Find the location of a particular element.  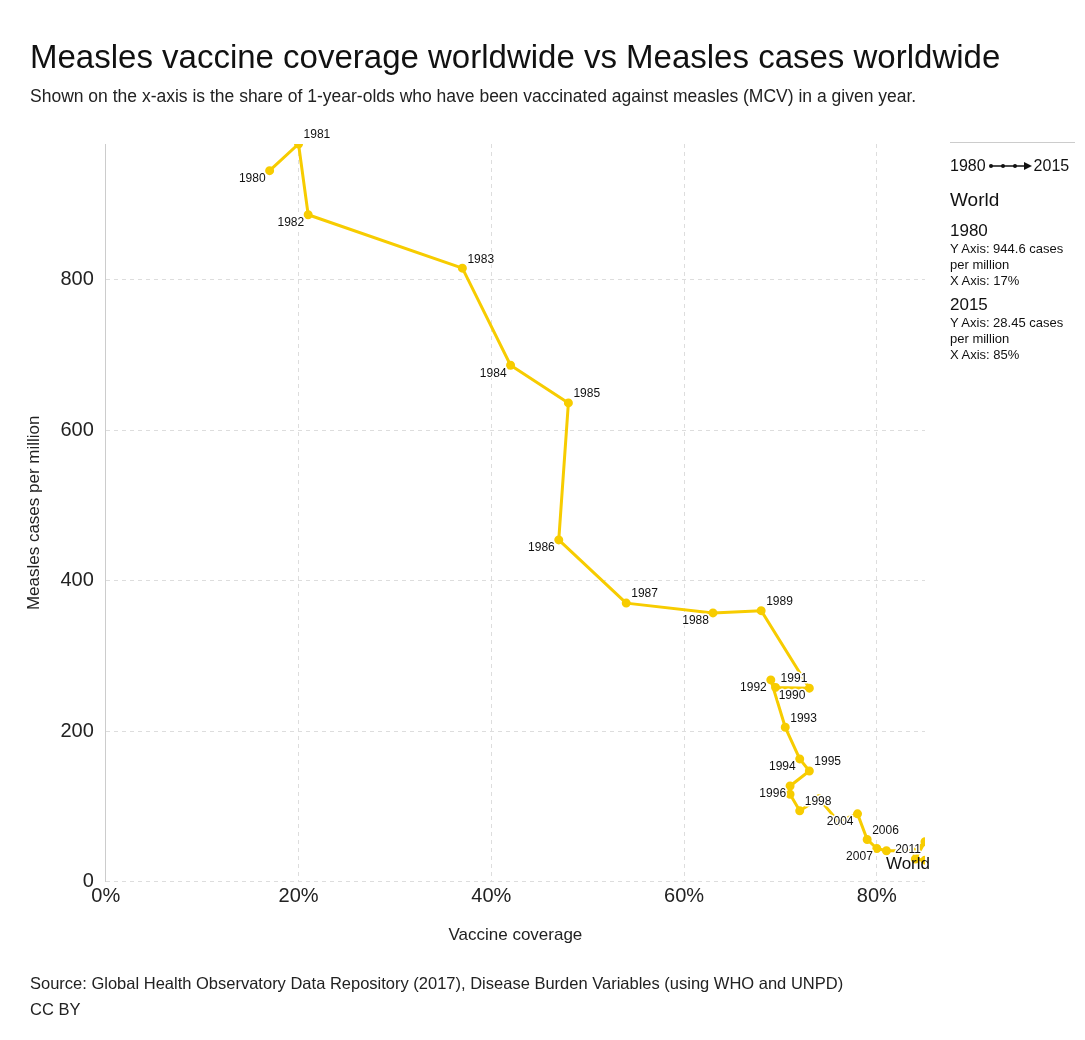

y-axis-title: Measles cases per million is located at coordinates (33, 513).